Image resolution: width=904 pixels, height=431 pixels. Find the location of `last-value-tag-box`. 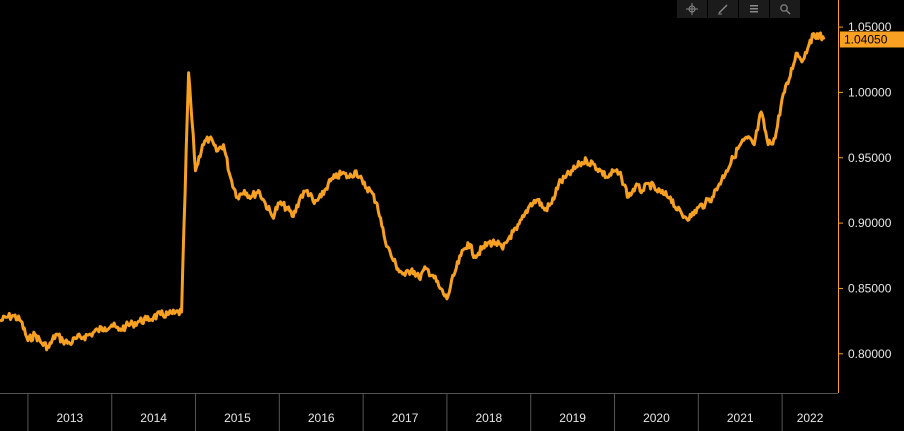

last-value-tag-box is located at coordinates (872, 39).